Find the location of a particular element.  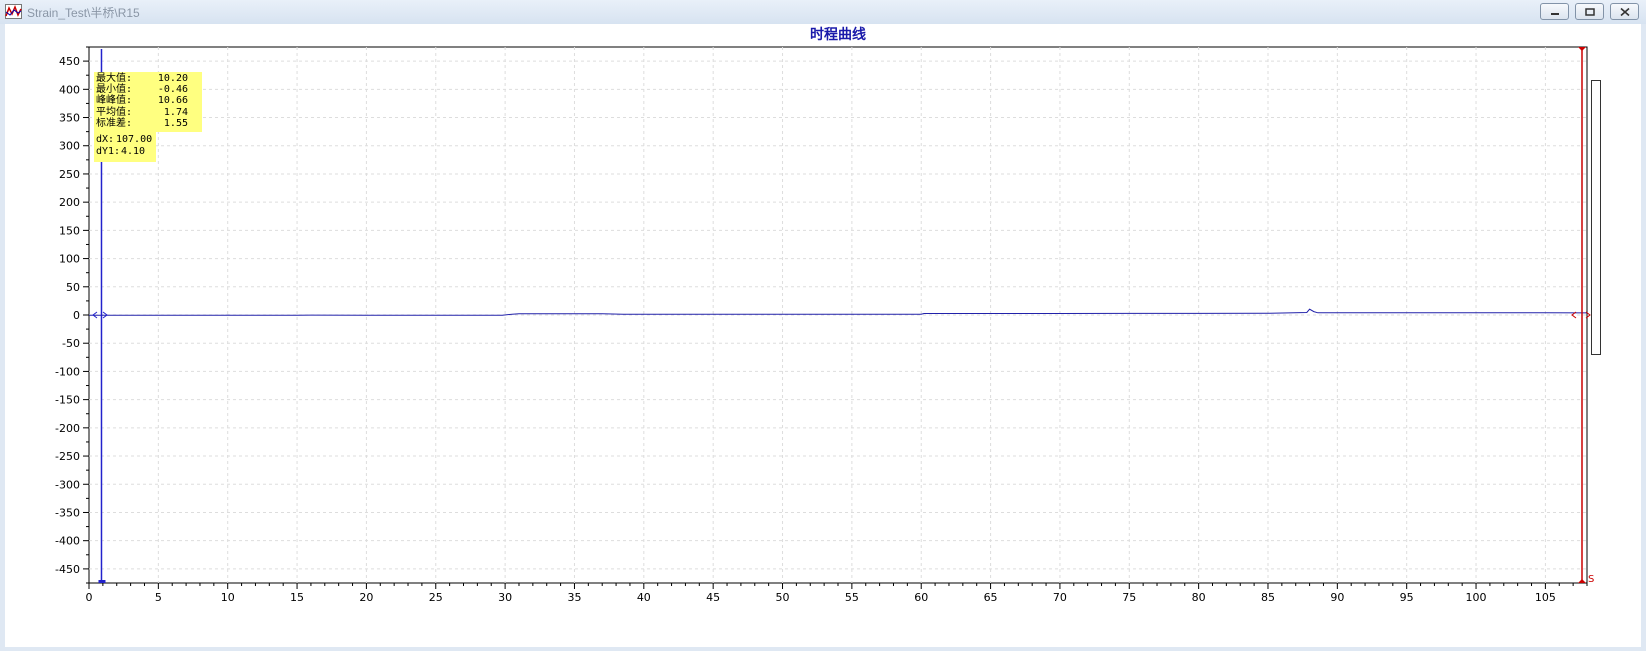

minimize-button is located at coordinates (1554, 11).